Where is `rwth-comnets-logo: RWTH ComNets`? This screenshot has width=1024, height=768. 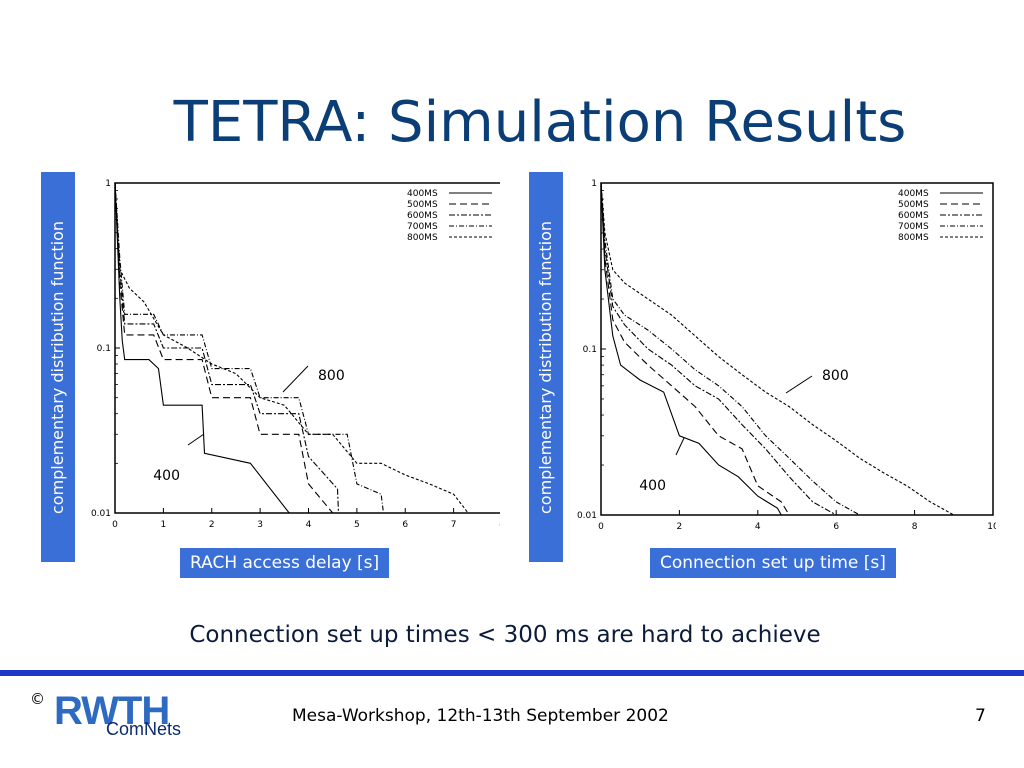 rwth-comnets-logo: RWTH ComNets is located at coordinates (132, 713).